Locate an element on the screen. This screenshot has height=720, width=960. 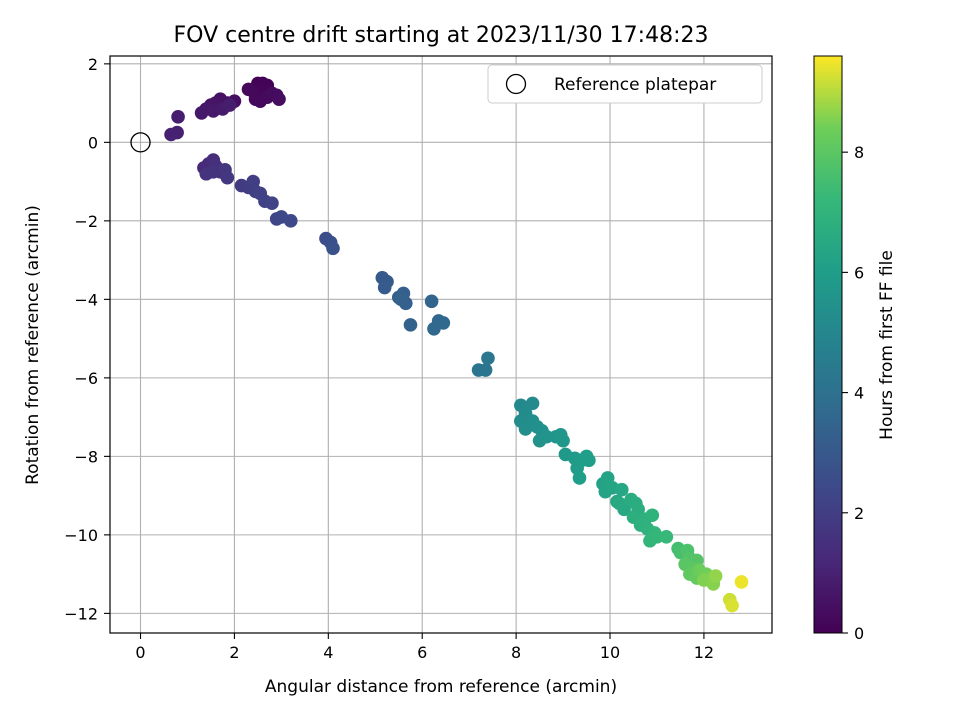
y-tick-label: −4 is located at coordinates (86, 299).